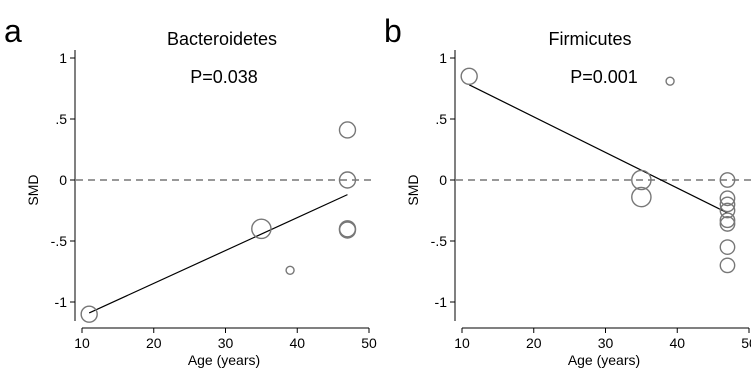 The image size is (751, 372). What do you see at coordinates (589, 39) in the screenshot?
I see `chart-title: Firmicutes` at bounding box center [589, 39].